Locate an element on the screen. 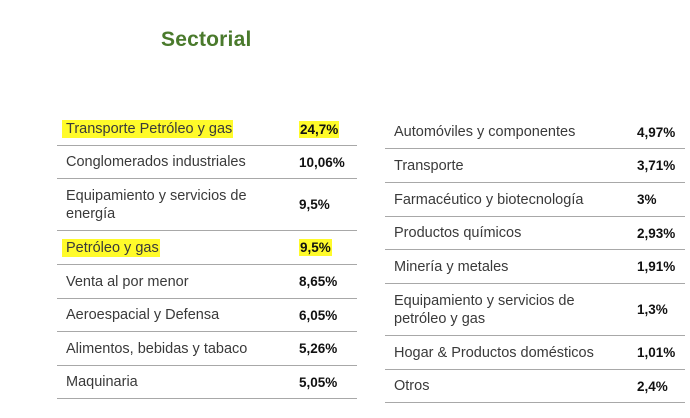 Image resolution: width=690 pixels, height=418 pixels. sector-name: Equipamiento y servicios de energía is located at coordinates (156, 204).